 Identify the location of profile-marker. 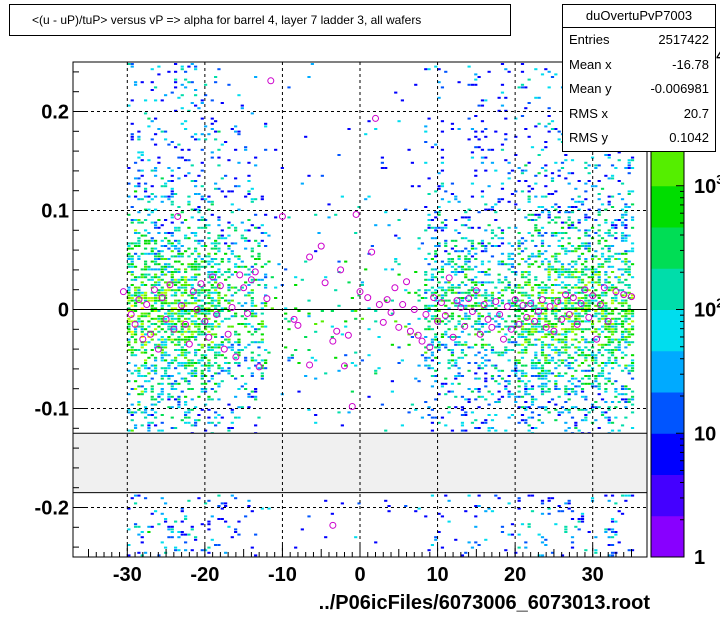
(178, 216).